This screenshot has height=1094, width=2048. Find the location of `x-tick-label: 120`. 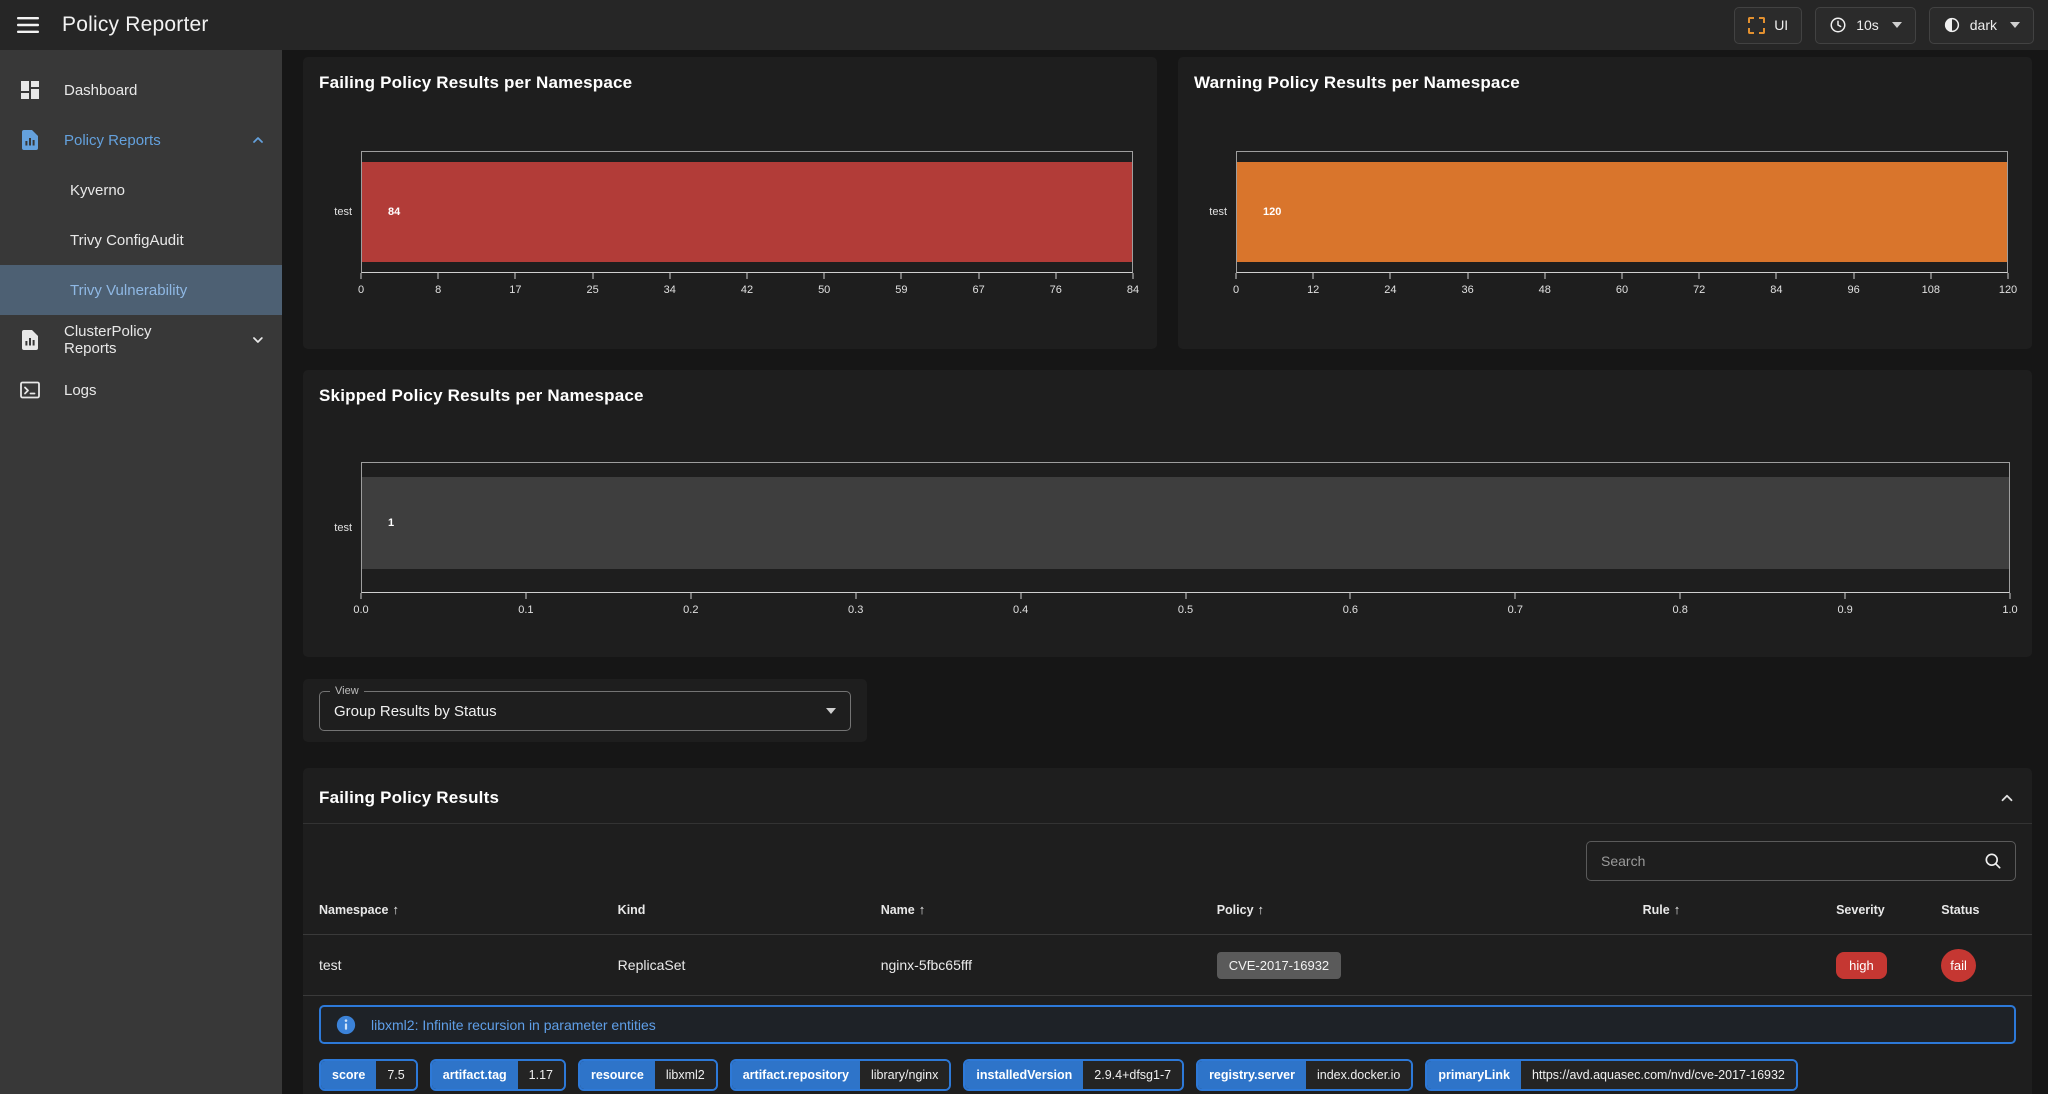

x-tick-label: 120 is located at coordinates (2008, 290).